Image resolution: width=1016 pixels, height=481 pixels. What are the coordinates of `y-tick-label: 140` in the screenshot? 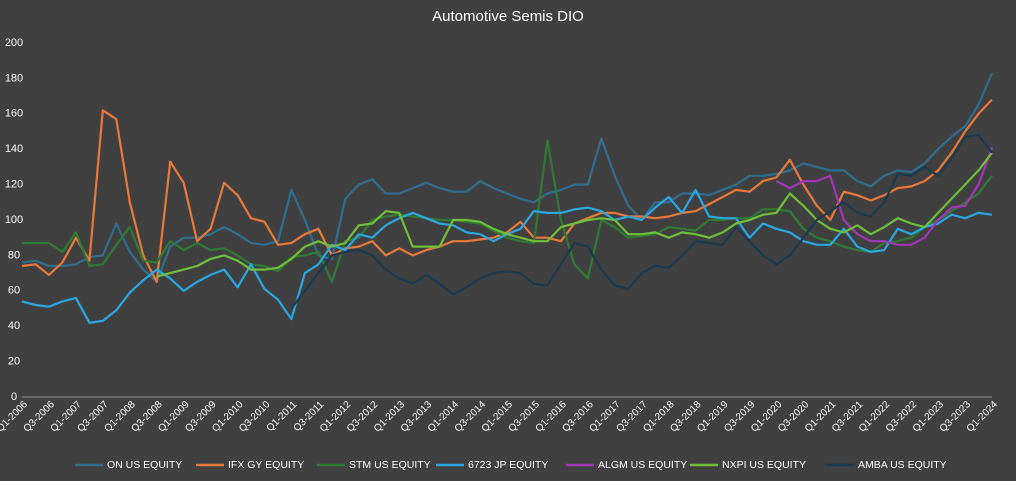 It's located at (14, 149).